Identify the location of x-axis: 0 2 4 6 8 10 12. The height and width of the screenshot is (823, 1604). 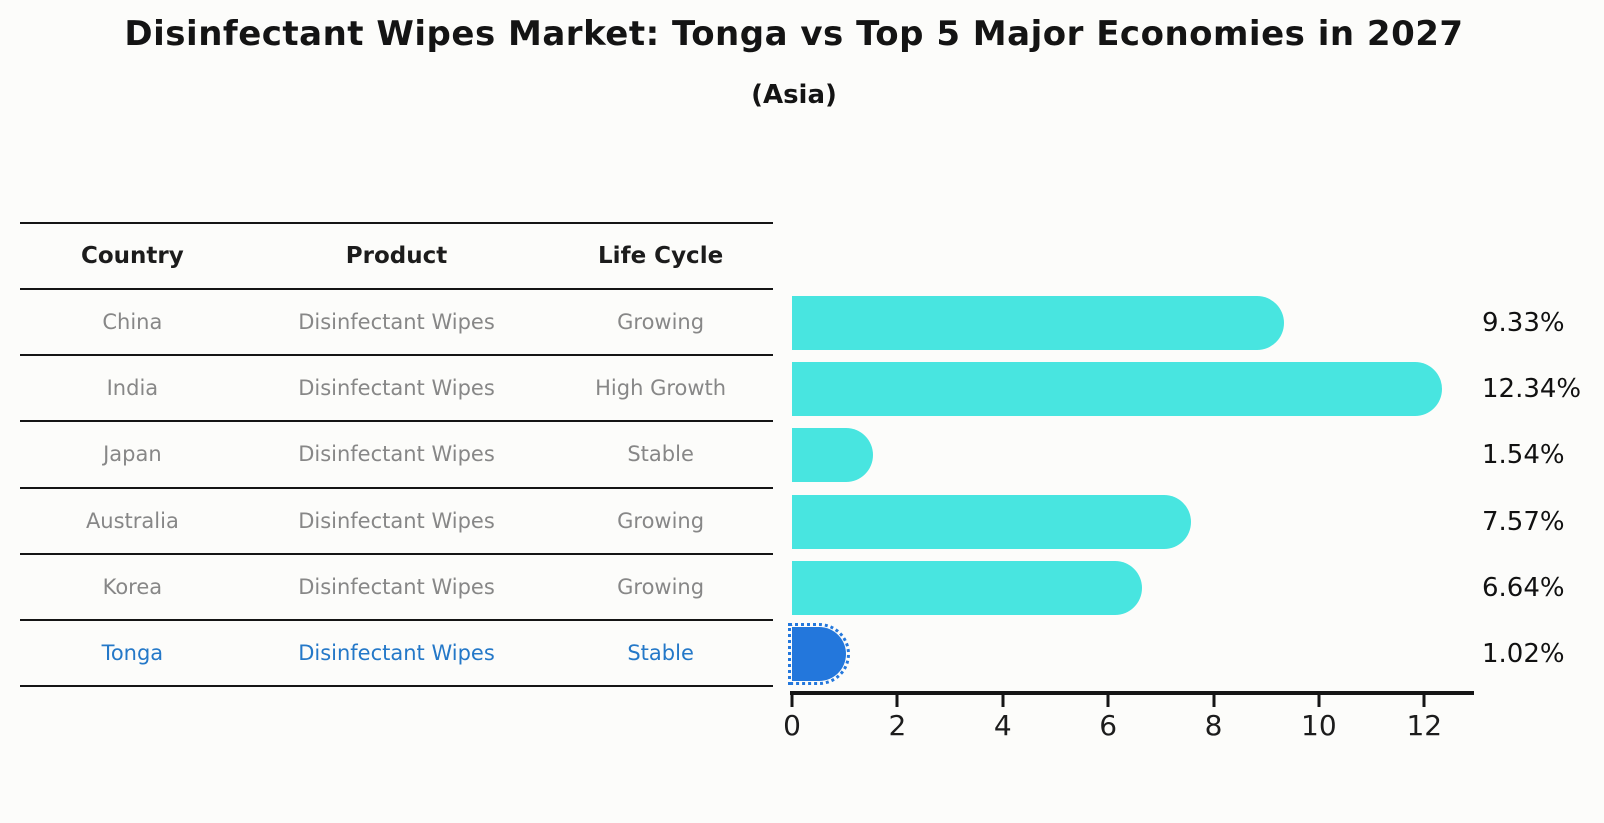
(1128, 716).